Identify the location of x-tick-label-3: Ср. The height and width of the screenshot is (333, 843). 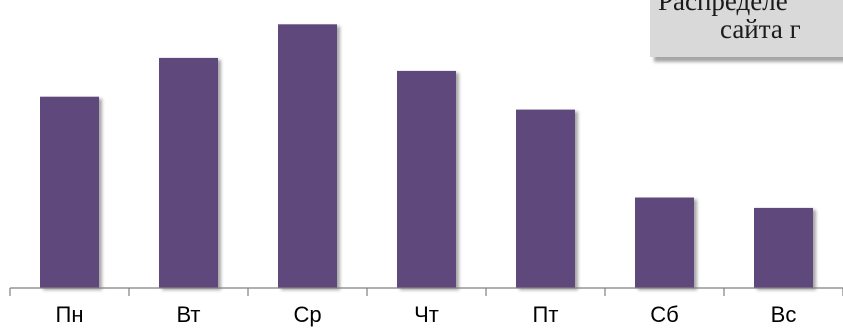
(307, 314).